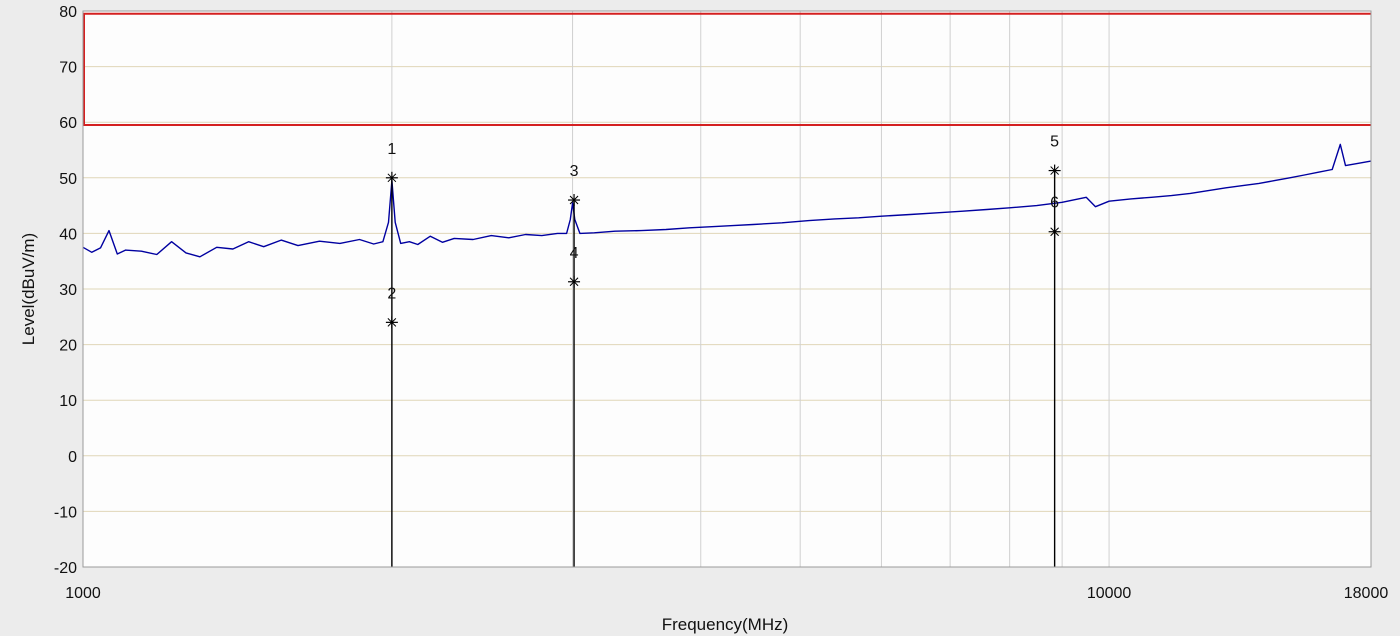 The height and width of the screenshot is (636, 1400). I want to click on marker-1: 1, so click(391, 162).